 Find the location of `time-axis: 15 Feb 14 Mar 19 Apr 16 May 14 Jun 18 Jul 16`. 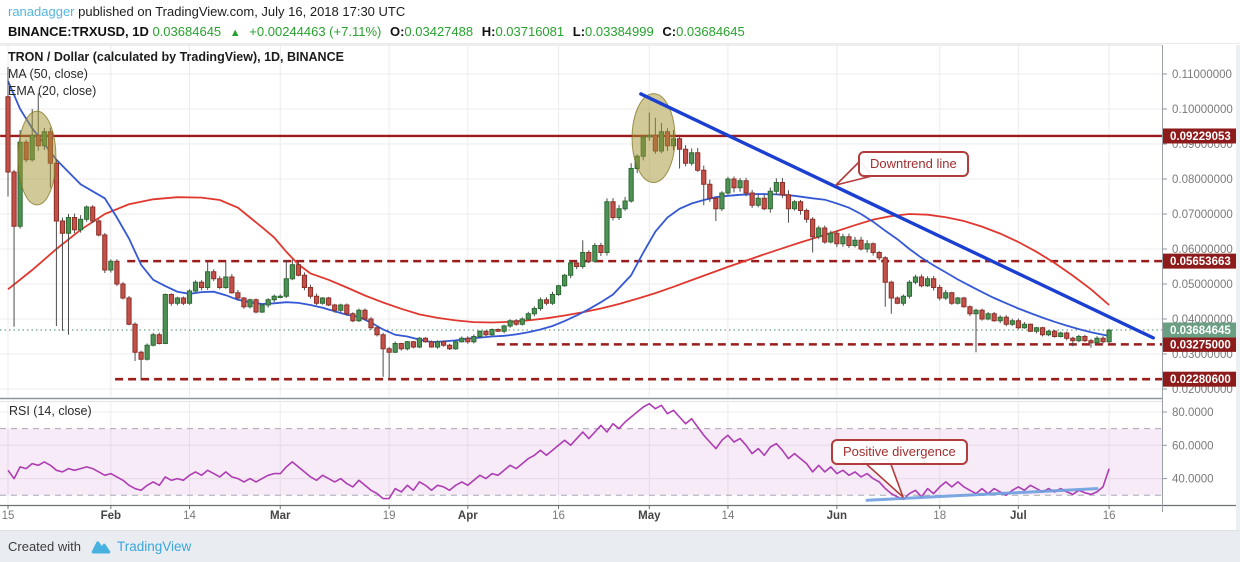

time-axis: 15 Feb 14 Mar 19 Apr 16 May 14 Jun 18 Jul 16 is located at coordinates (559, 513).